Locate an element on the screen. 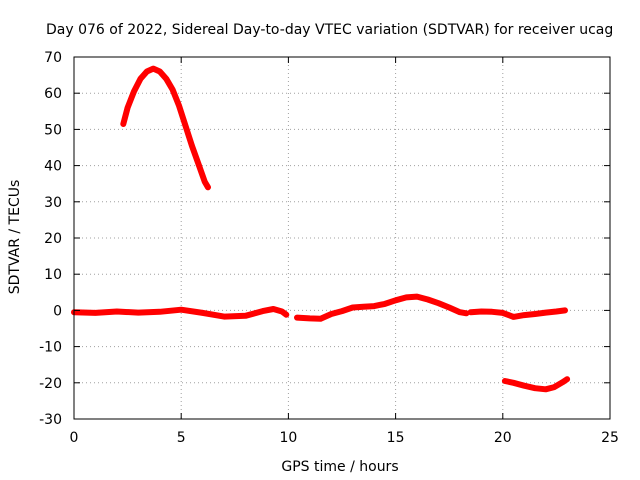 The height and width of the screenshot is (480, 640). x-tick-label: 0 is located at coordinates (74, 438).